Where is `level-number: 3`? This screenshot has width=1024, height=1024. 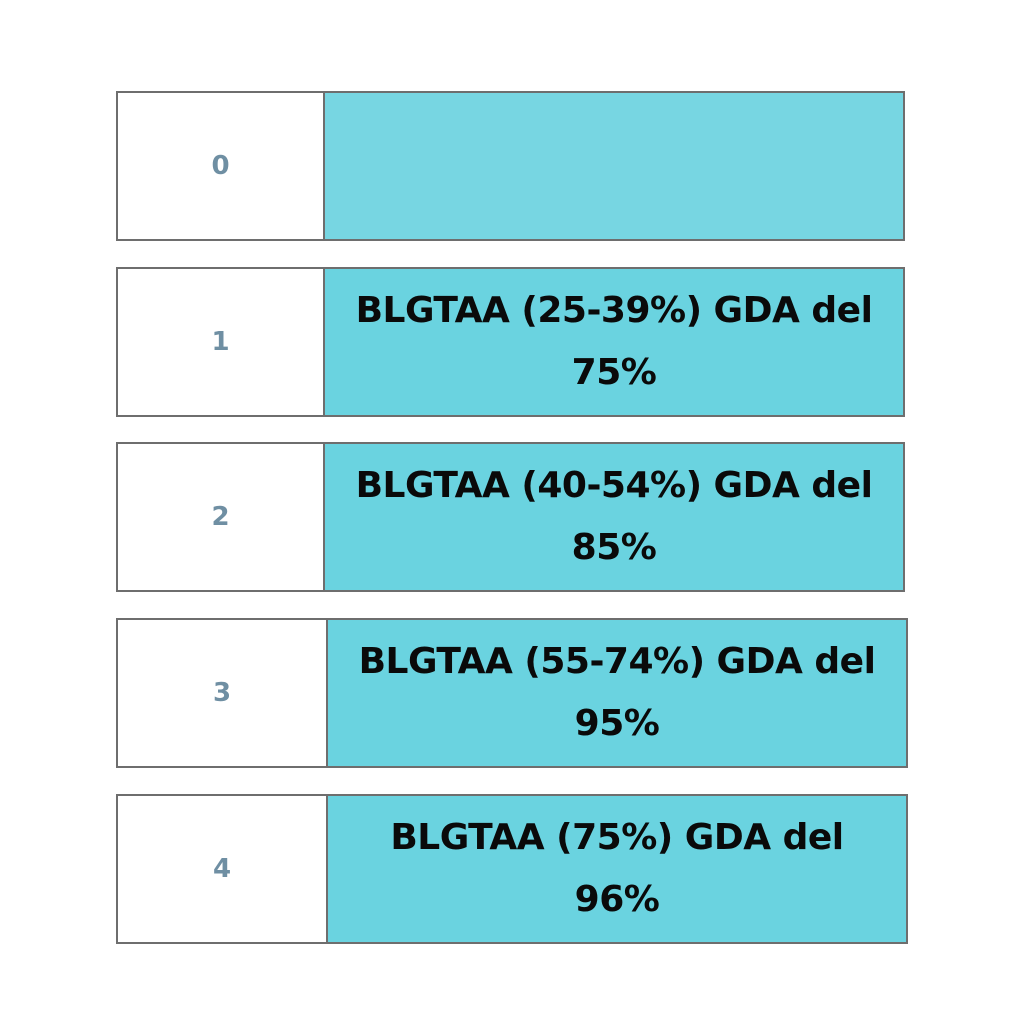 level-number: 3 is located at coordinates (222, 693).